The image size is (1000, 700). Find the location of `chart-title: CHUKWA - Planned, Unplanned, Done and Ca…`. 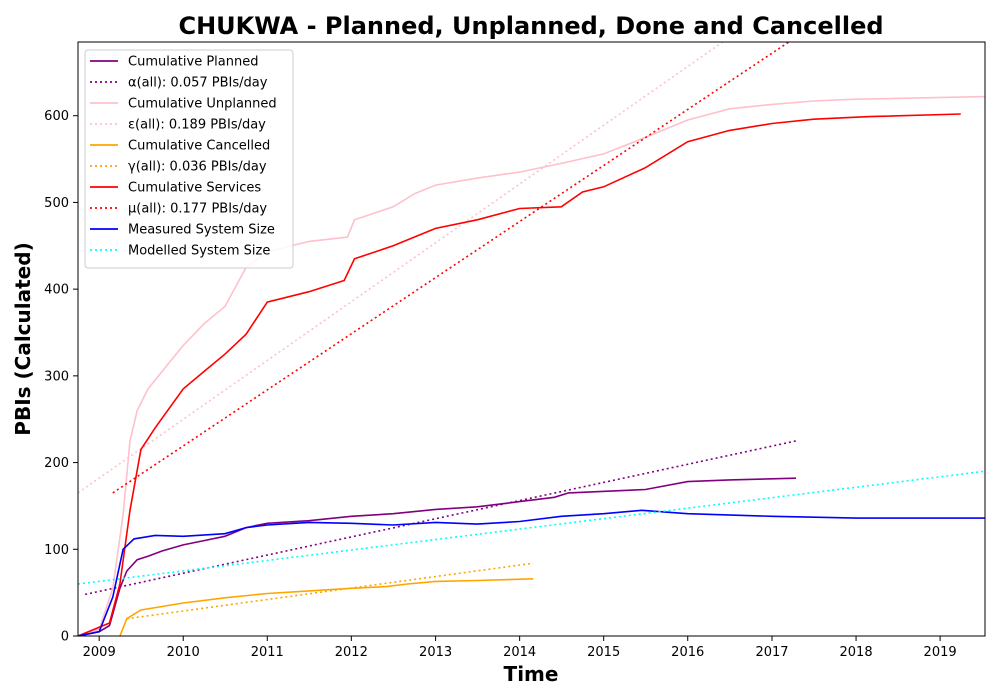

chart-title: CHUKWA - Planned, Unplanned, Done and Ca… is located at coordinates (530, 26).